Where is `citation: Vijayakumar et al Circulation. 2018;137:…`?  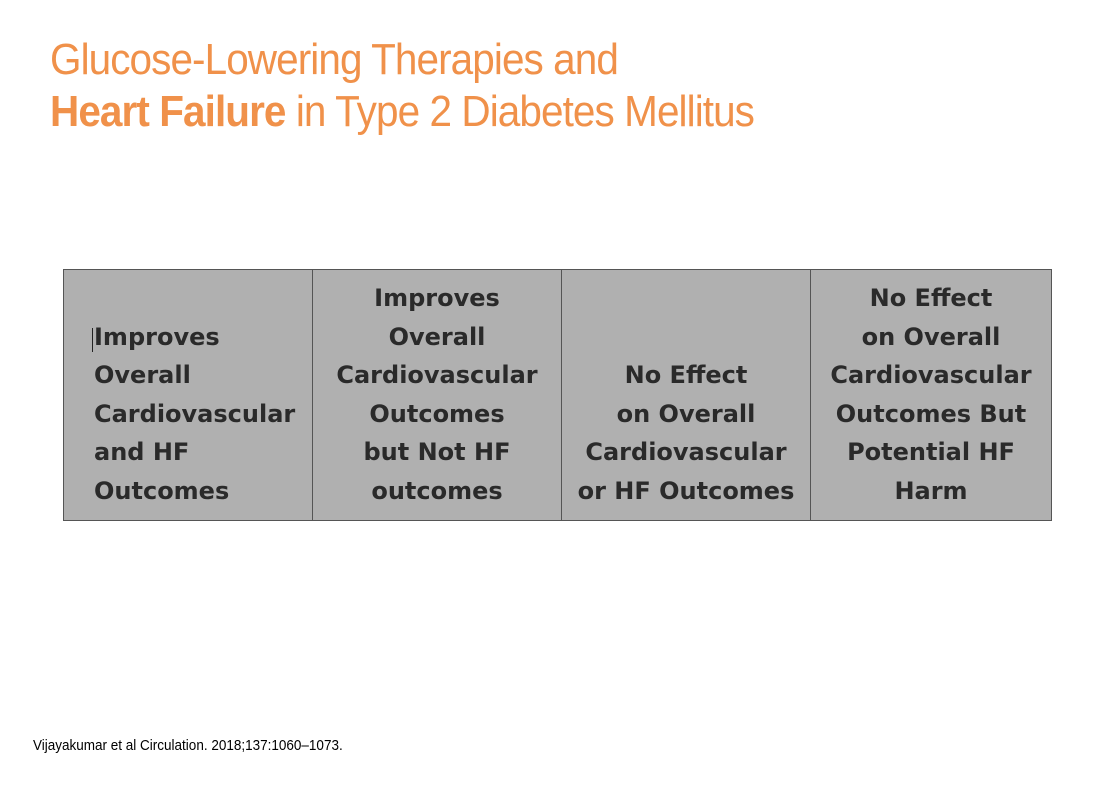 citation: Vijayakumar et al Circulation. 2018;137:… is located at coordinates (188, 745).